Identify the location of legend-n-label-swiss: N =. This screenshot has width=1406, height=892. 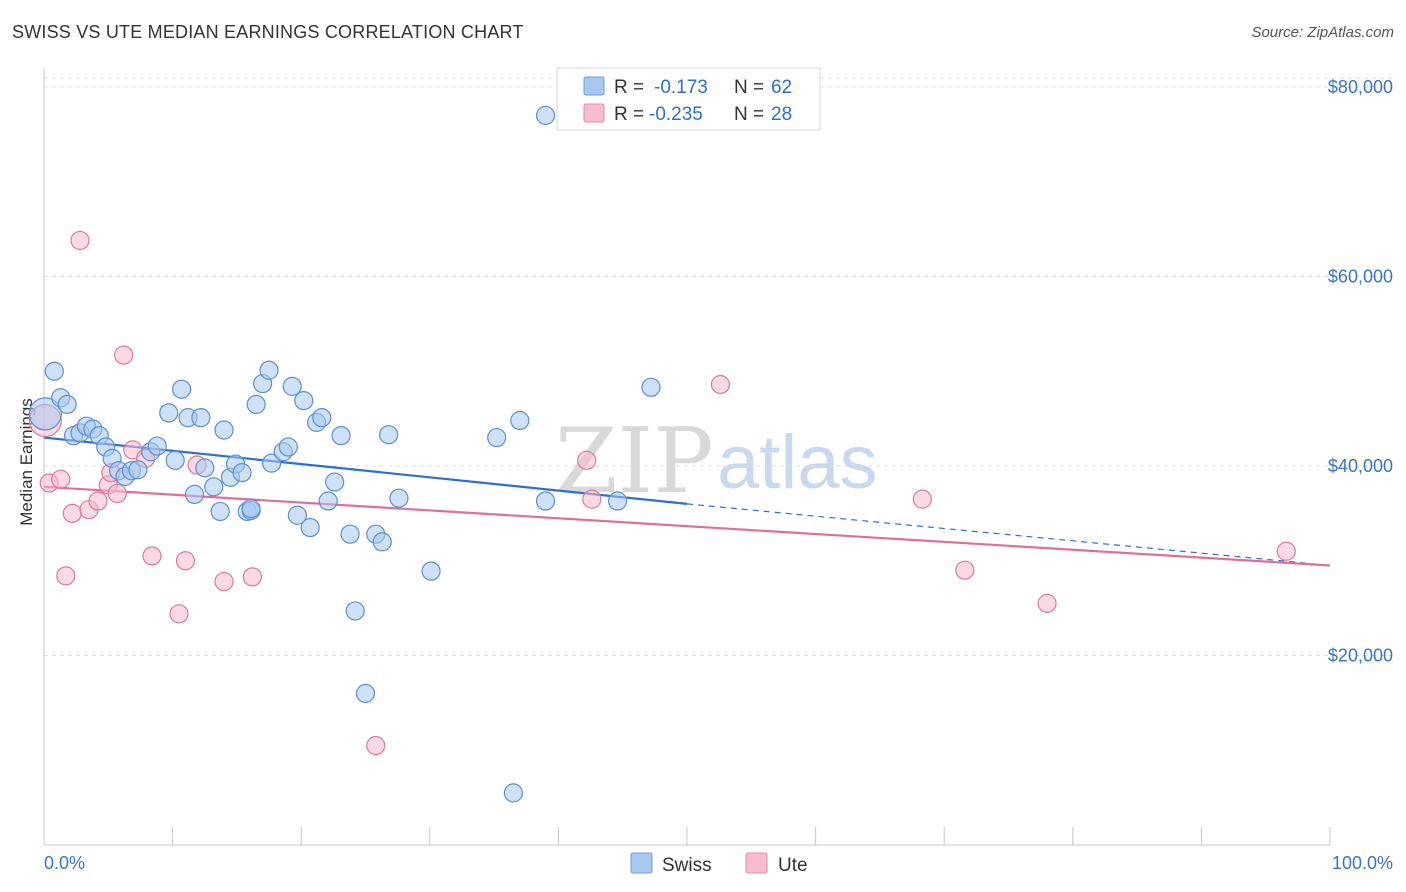
(749, 87).